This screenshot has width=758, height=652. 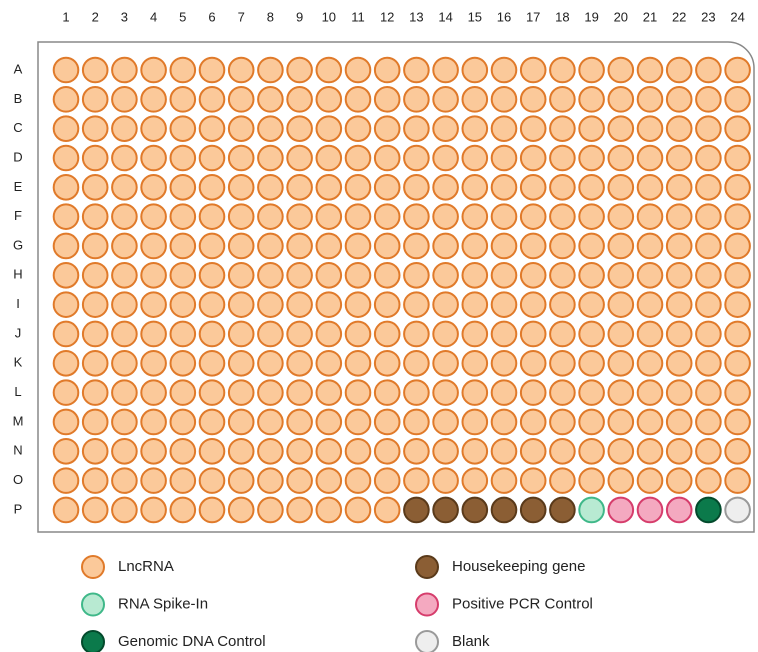 What do you see at coordinates (17, 156) in the screenshot?
I see `row-label: D` at bounding box center [17, 156].